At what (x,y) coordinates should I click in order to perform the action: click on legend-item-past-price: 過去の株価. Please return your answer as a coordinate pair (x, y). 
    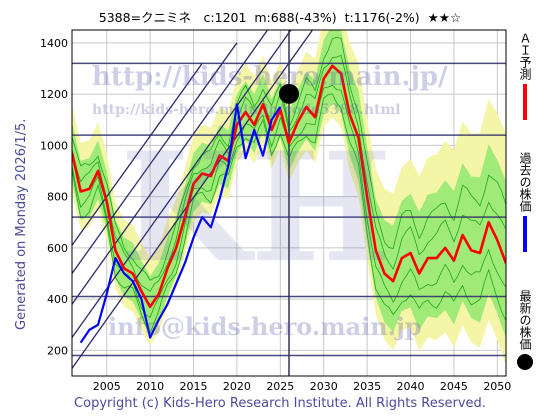
    Looking at the image, I should click on (525, 202).